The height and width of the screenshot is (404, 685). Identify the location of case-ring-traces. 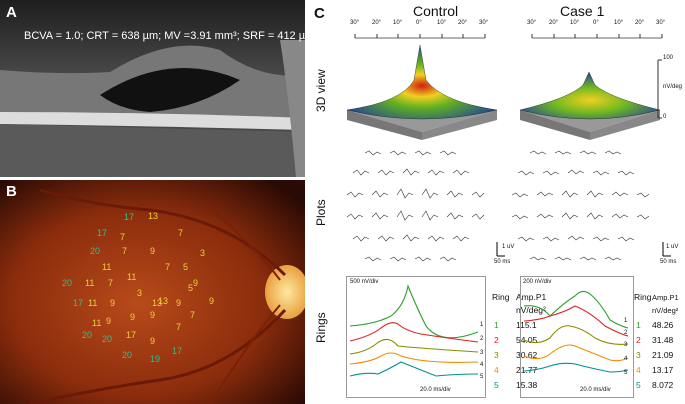
(576, 331).